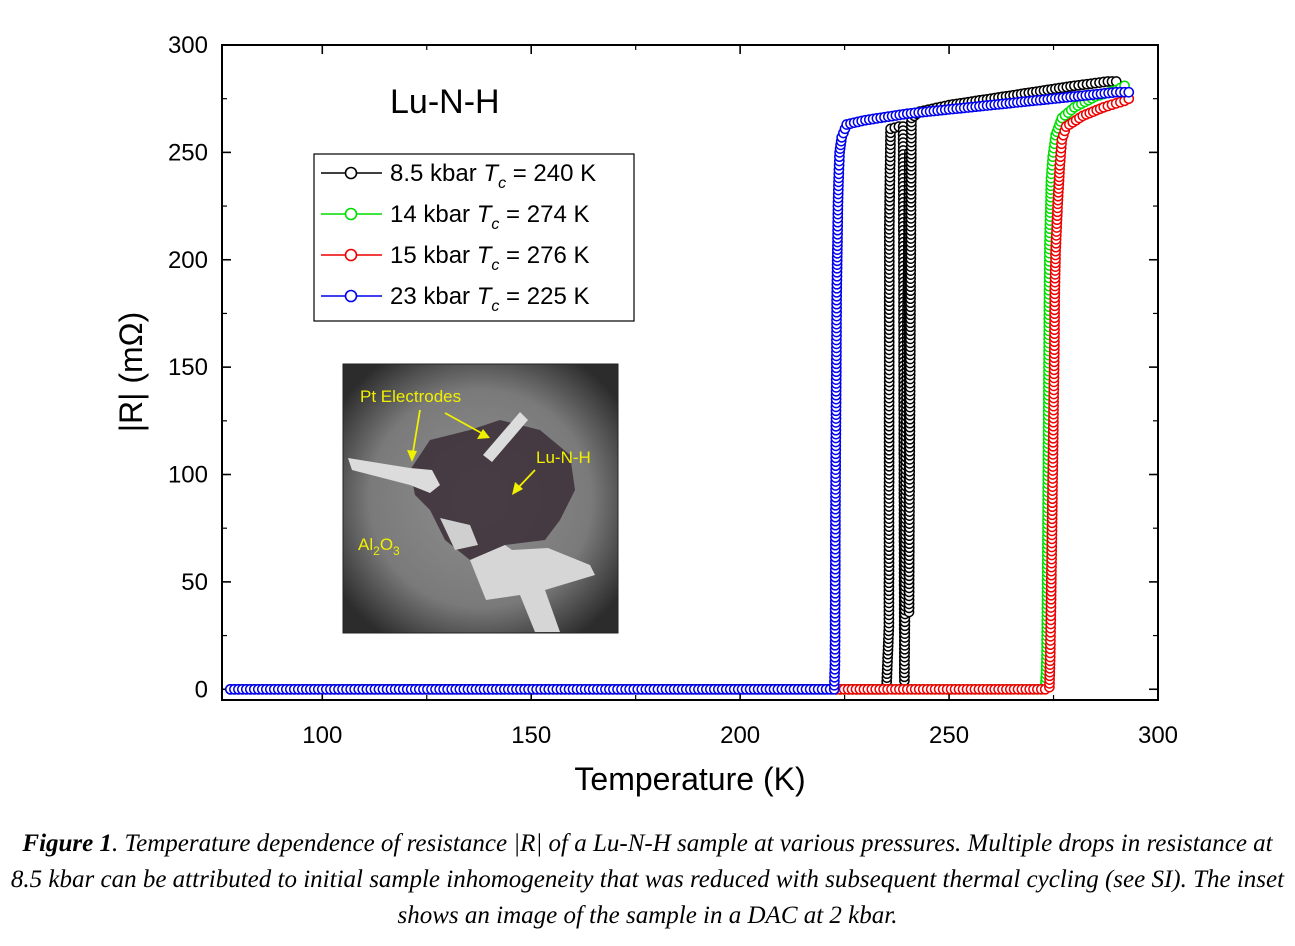 The image size is (1295, 946). I want to click on x-tick-label: 200, so click(740, 735).